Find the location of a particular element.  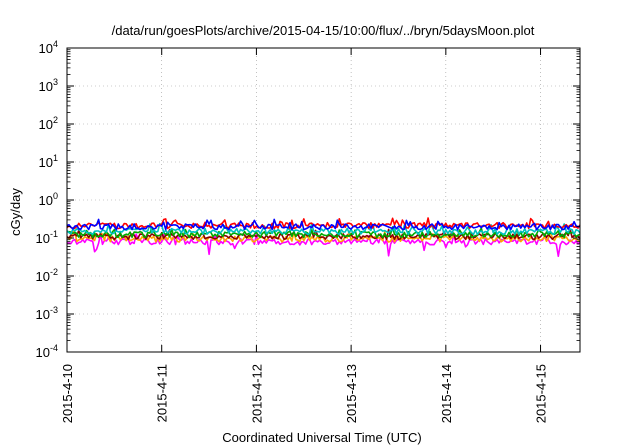

x-tick-label: 2015-4-14 is located at coordinates (446, 393).